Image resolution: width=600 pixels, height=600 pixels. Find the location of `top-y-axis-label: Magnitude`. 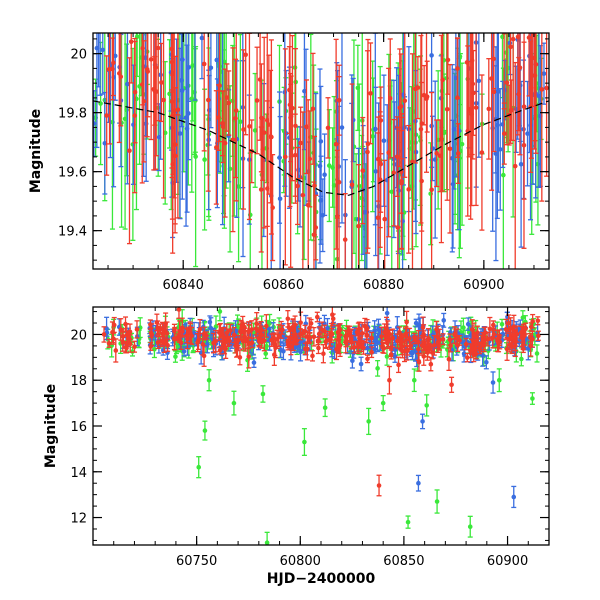

top-y-axis-label: Magnitude is located at coordinates (36, 151).